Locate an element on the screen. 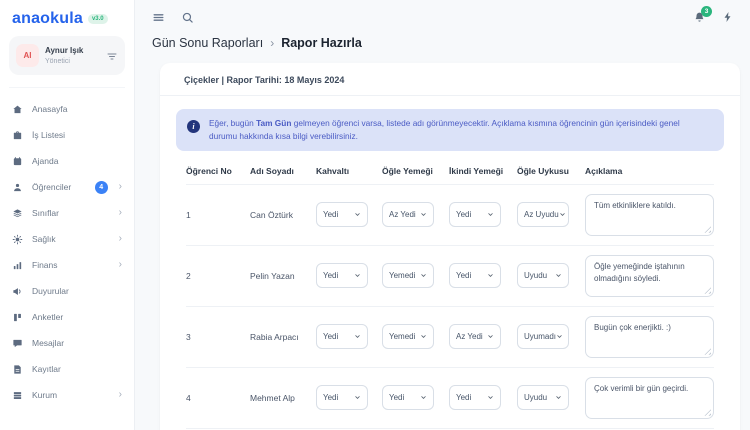 The image size is (750, 430). sidebar-item-finans: Finans is located at coordinates (67, 265).